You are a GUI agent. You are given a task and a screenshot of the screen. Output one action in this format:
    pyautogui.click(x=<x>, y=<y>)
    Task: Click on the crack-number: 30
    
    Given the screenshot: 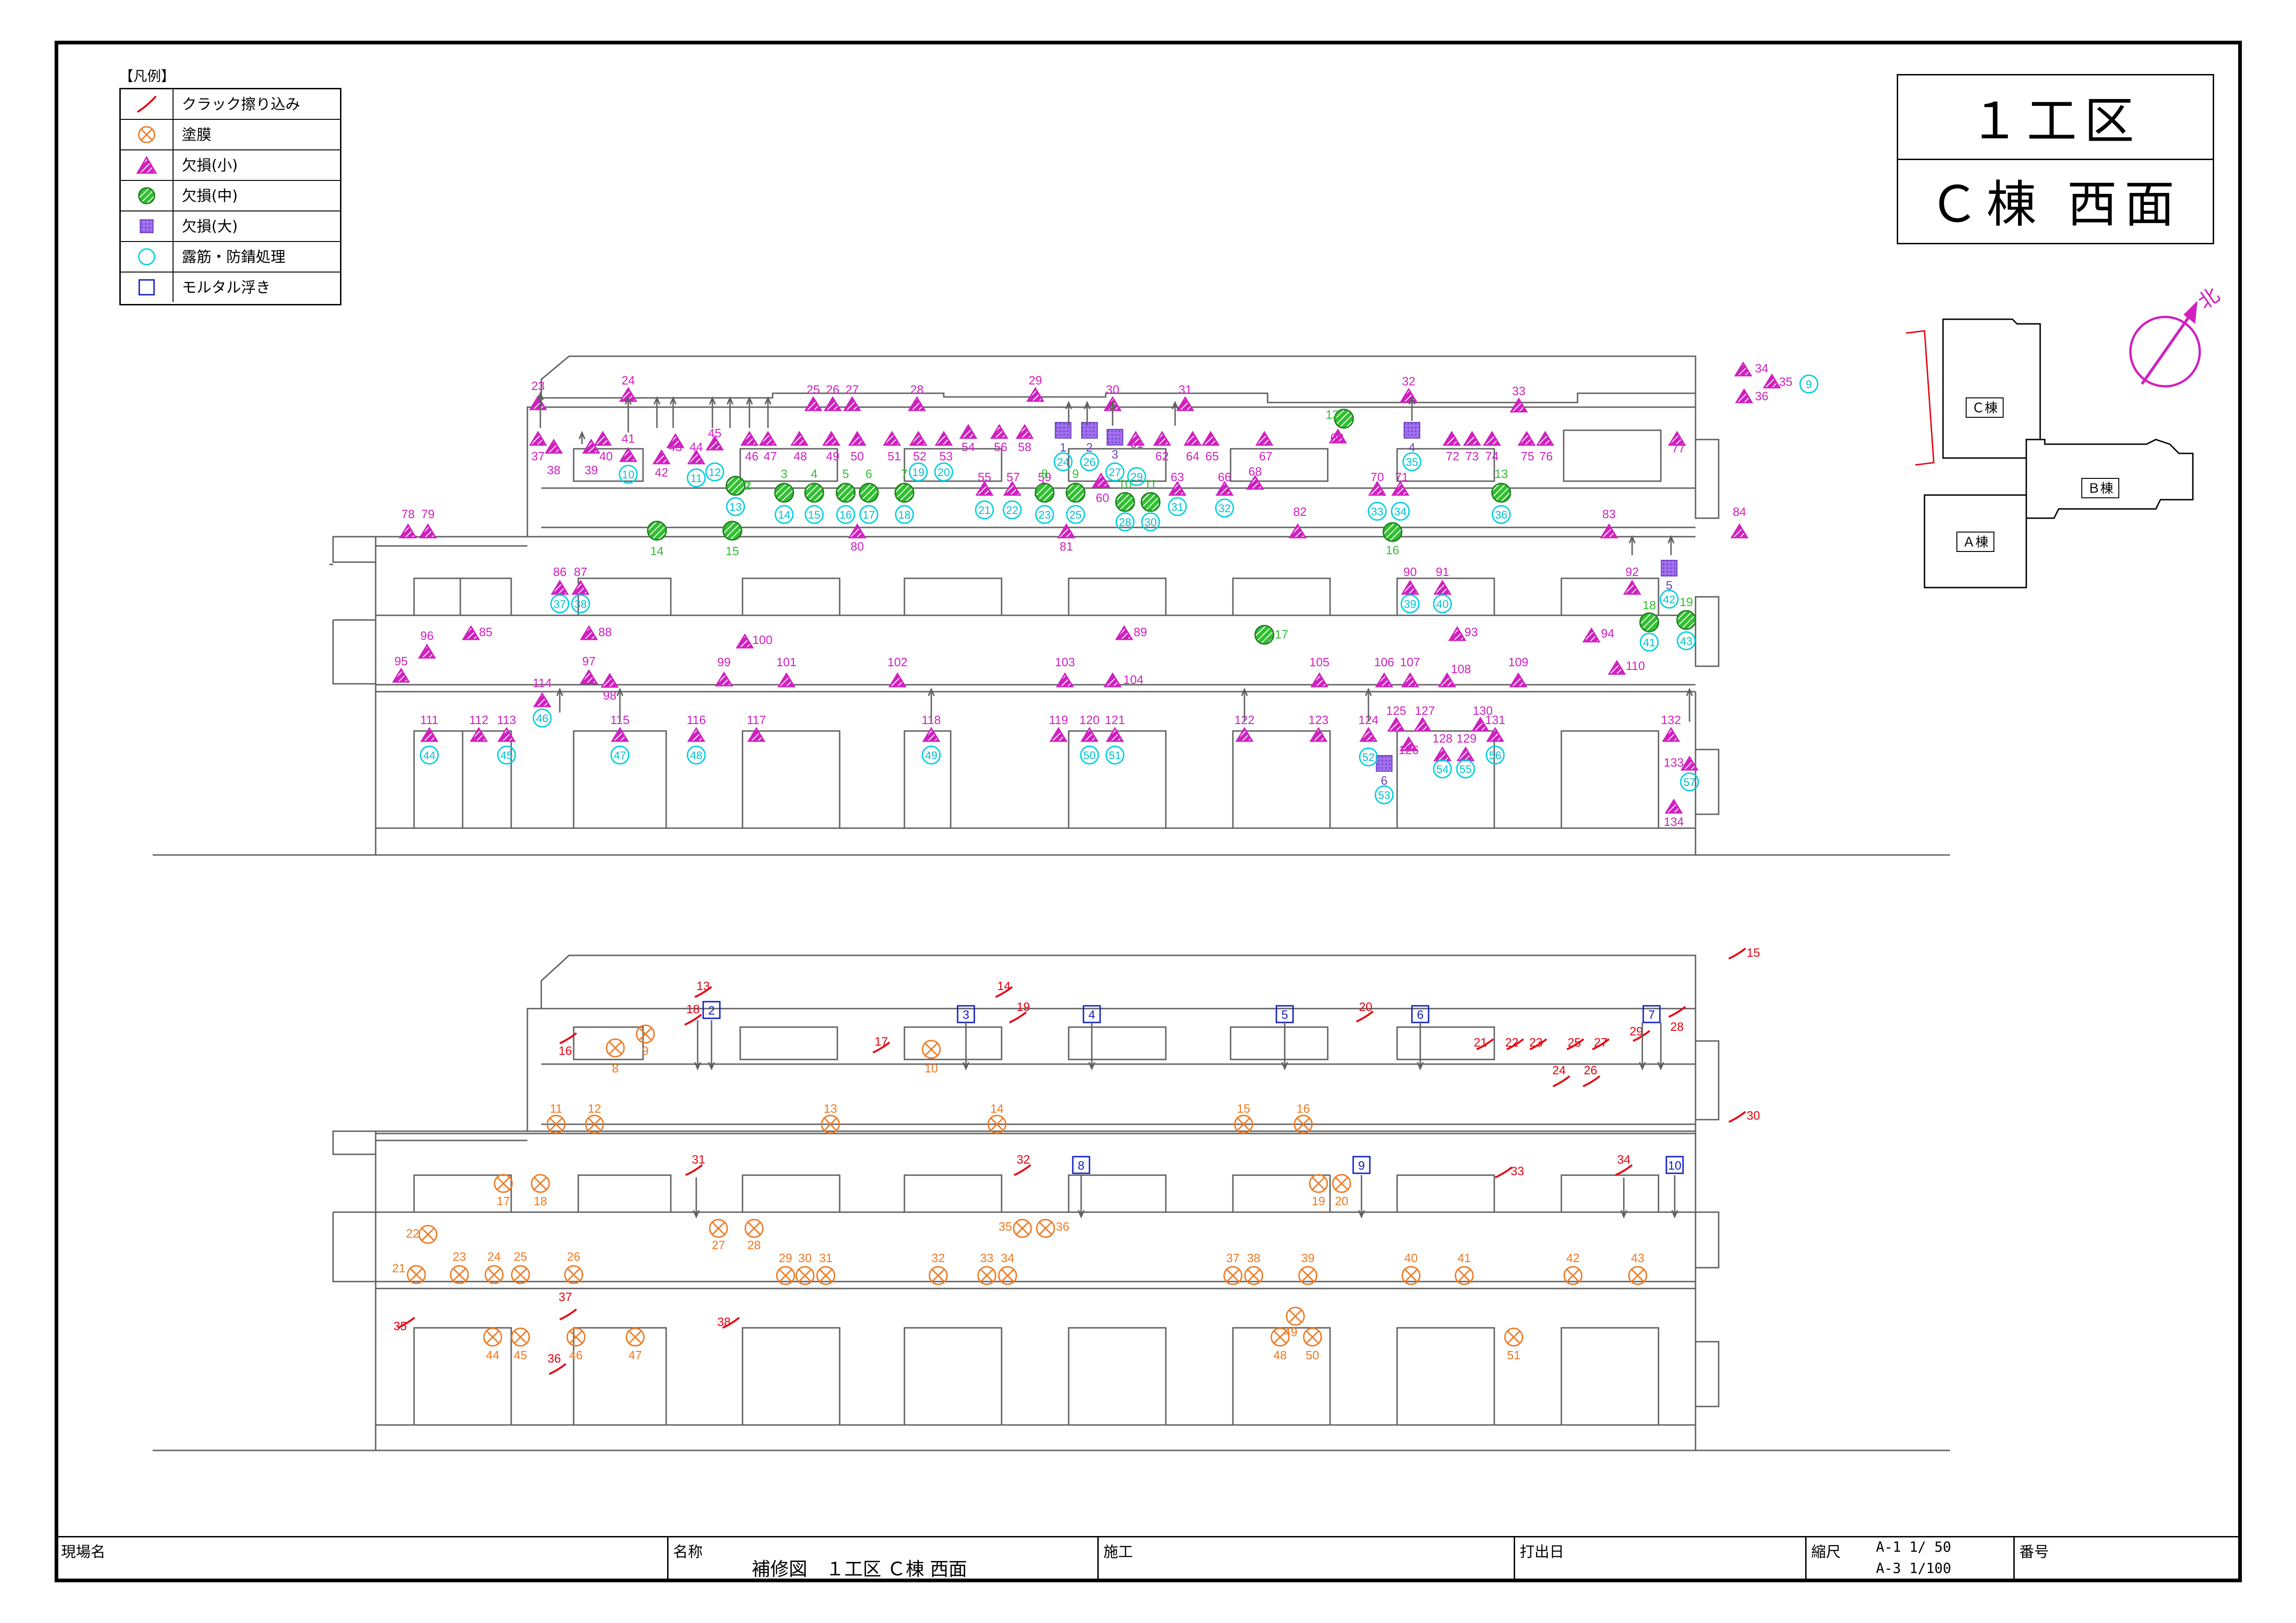 What is the action you would take?
    pyautogui.click(x=1753, y=1115)
    